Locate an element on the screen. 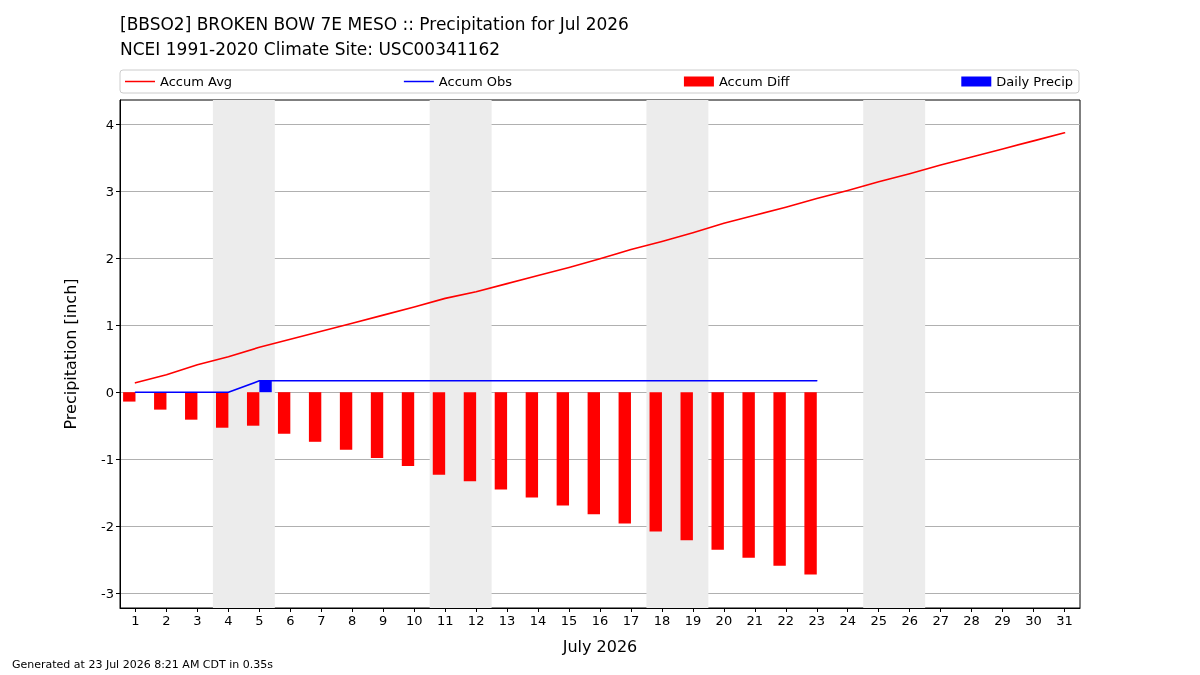 This screenshot has height=675, width=1200. x-tick-label: 27 is located at coordinates (940, 620).